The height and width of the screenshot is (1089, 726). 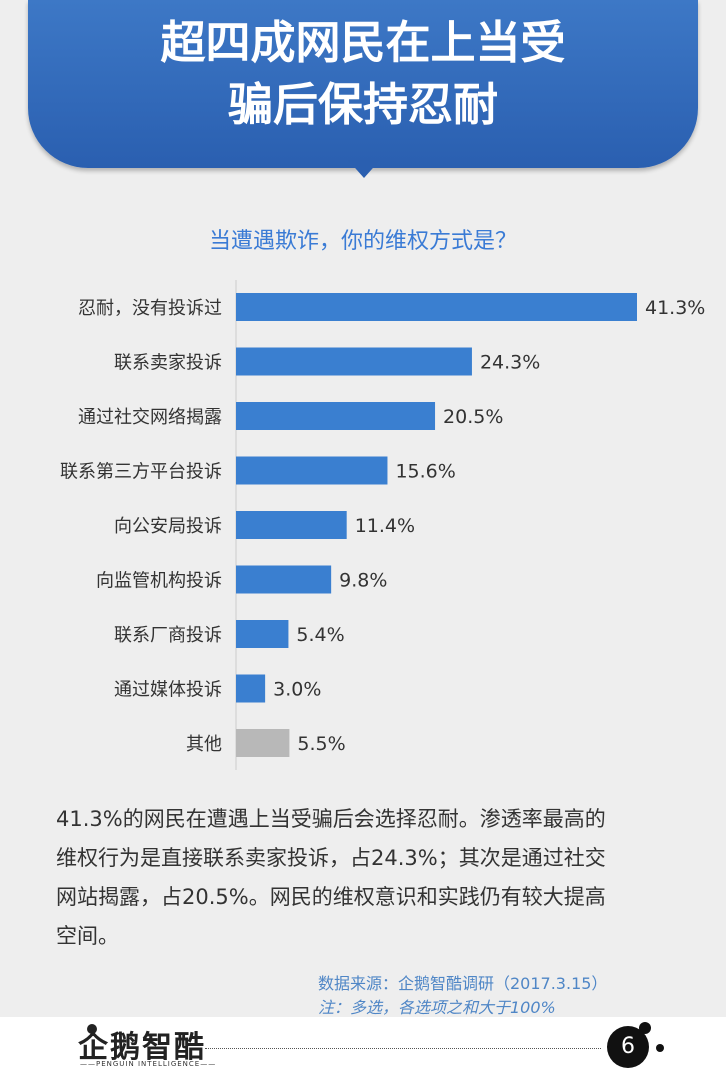 What do you see at coordinates (675, 308) in the screenshot?
I see `value-label-1: 41.3%` at bounding box center [675, 308].